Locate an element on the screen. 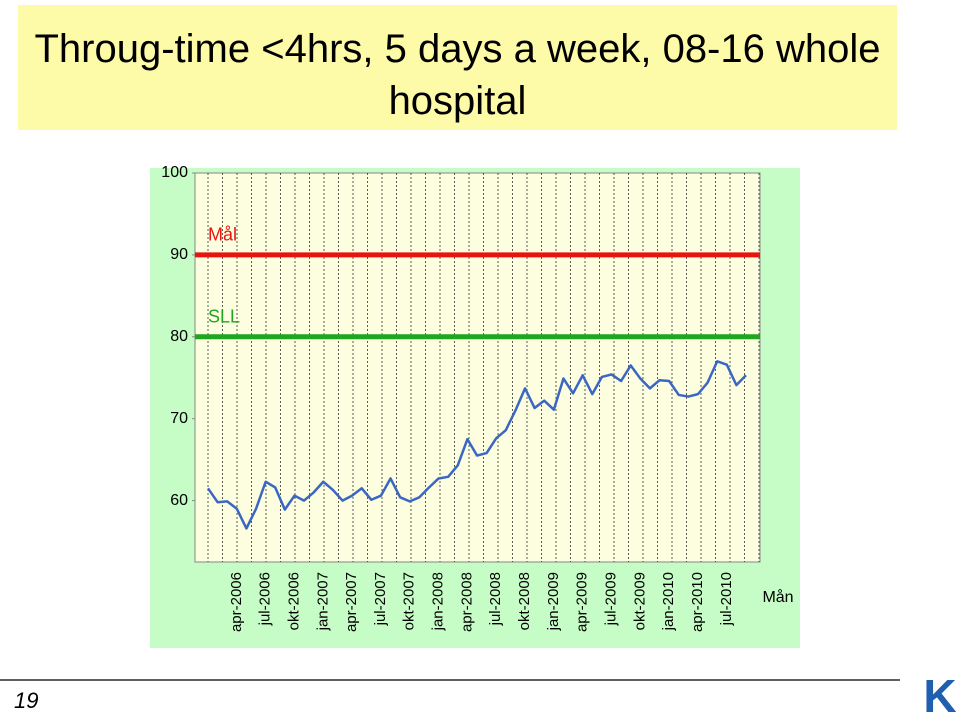 This screenshot has height=725, width=960. x-tick-label: jan-2009 is located at coordinates (553, 601).